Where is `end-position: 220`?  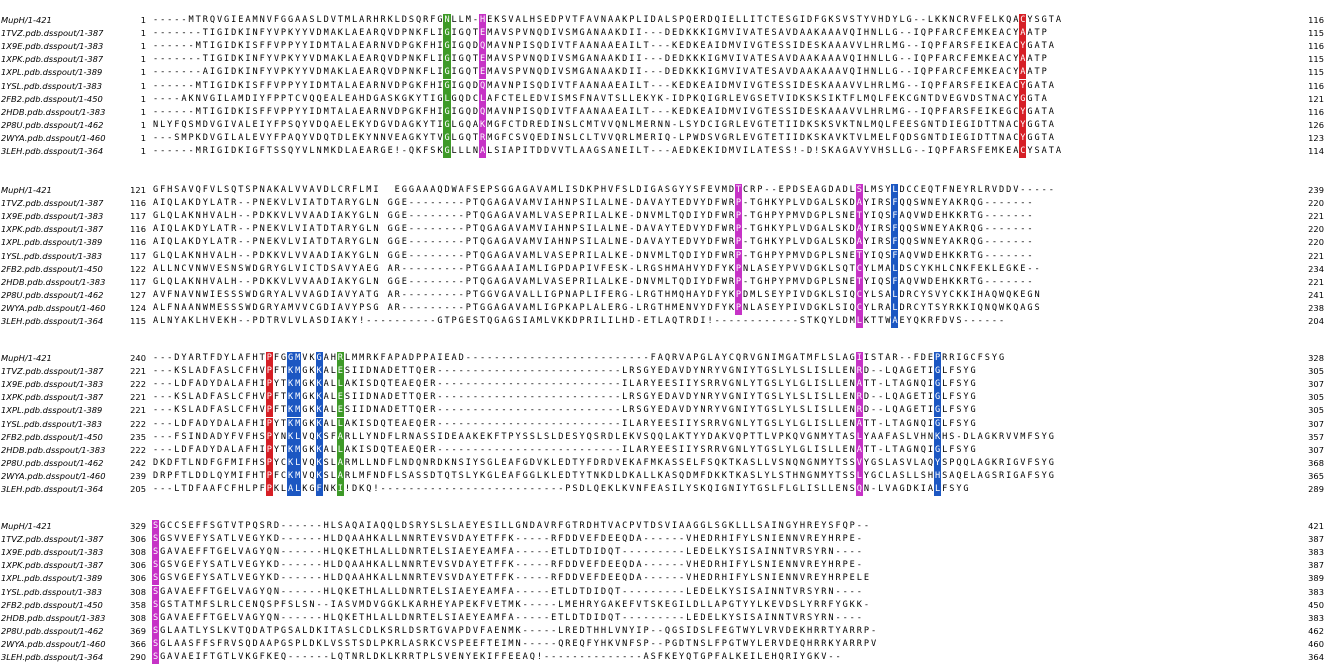 end-position: 220 is located at coordinates (1316, 242).